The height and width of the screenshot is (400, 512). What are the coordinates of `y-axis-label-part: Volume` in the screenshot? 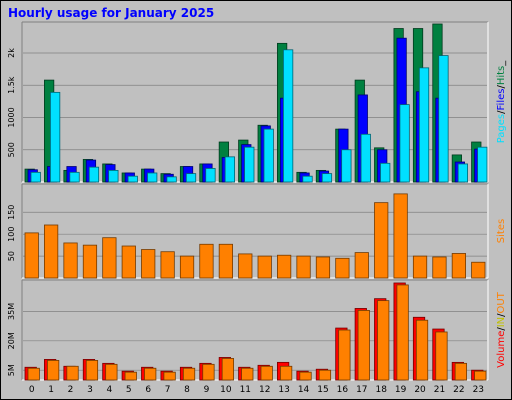 It's located at (501, 349).